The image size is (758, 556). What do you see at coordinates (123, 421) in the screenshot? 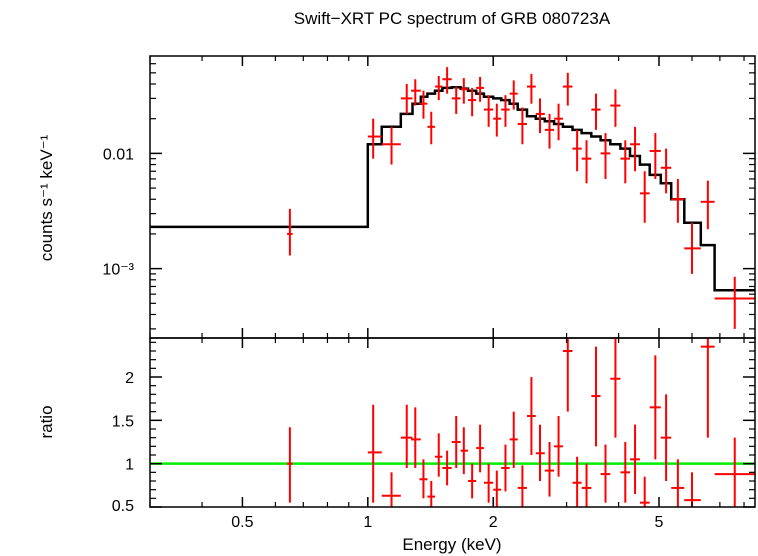
I see `bottom-y-tick-label: 1.5` at bounding box center [123, 421].